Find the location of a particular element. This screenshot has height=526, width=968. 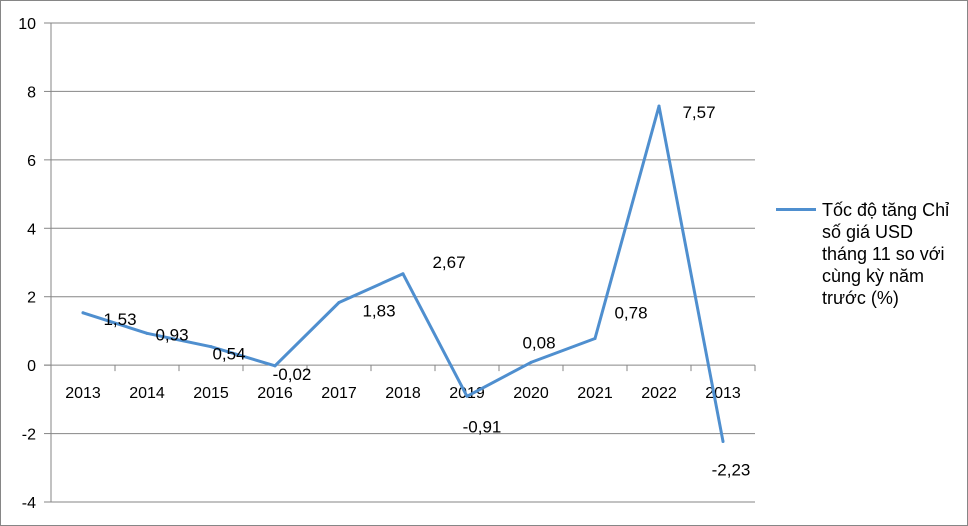

data-label-7: 0,08 is located at coordinates (538, 342).